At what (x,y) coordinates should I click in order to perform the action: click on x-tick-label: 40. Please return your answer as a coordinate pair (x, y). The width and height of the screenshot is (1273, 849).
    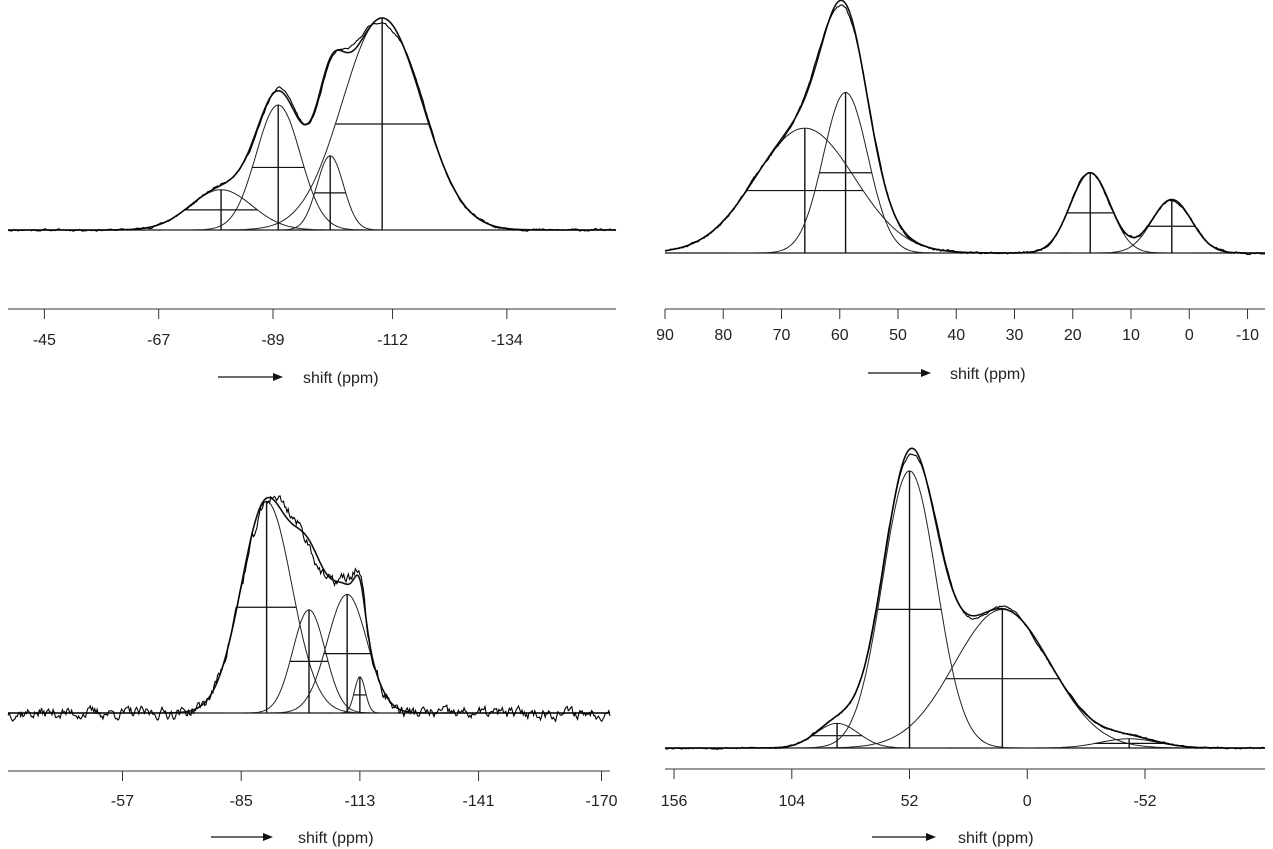
    Looking at the image, I should click on (956, 335).